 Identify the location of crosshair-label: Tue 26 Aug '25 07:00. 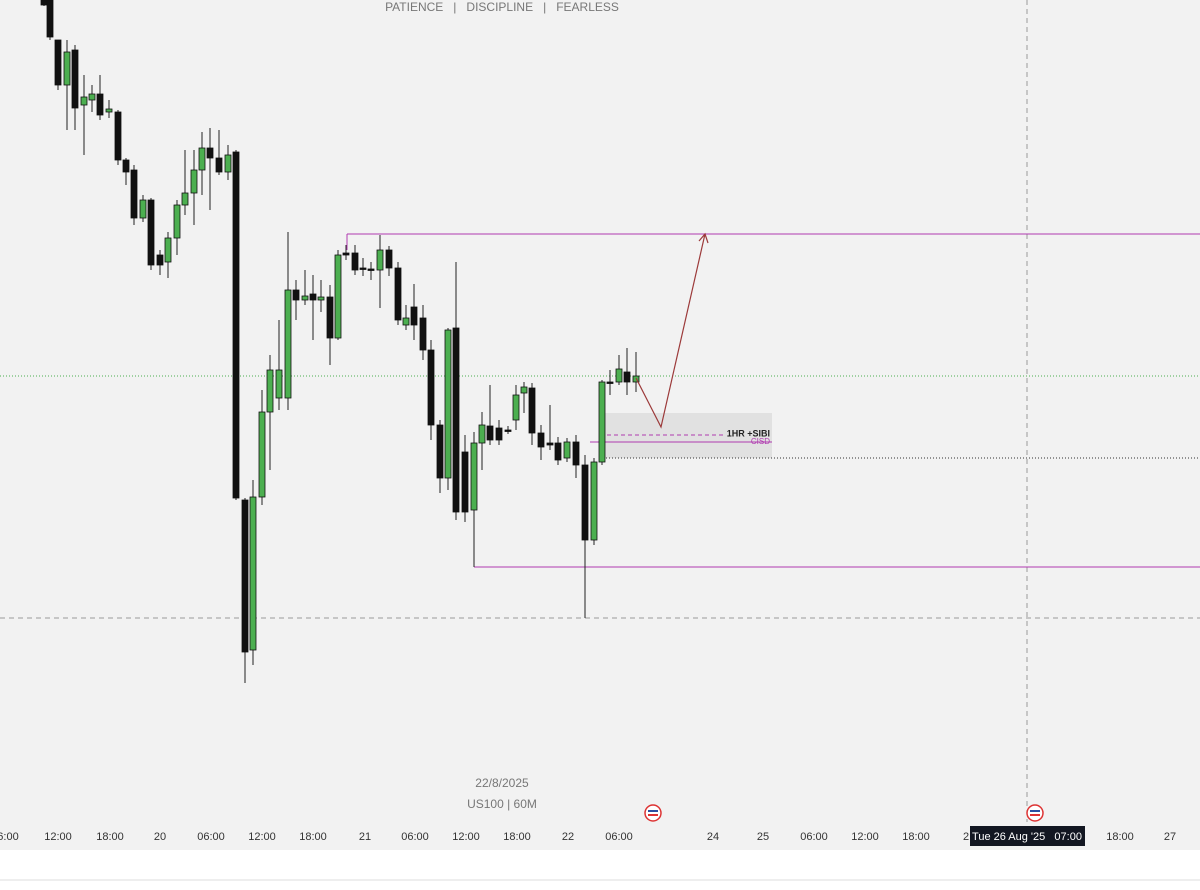
(1027, 837).